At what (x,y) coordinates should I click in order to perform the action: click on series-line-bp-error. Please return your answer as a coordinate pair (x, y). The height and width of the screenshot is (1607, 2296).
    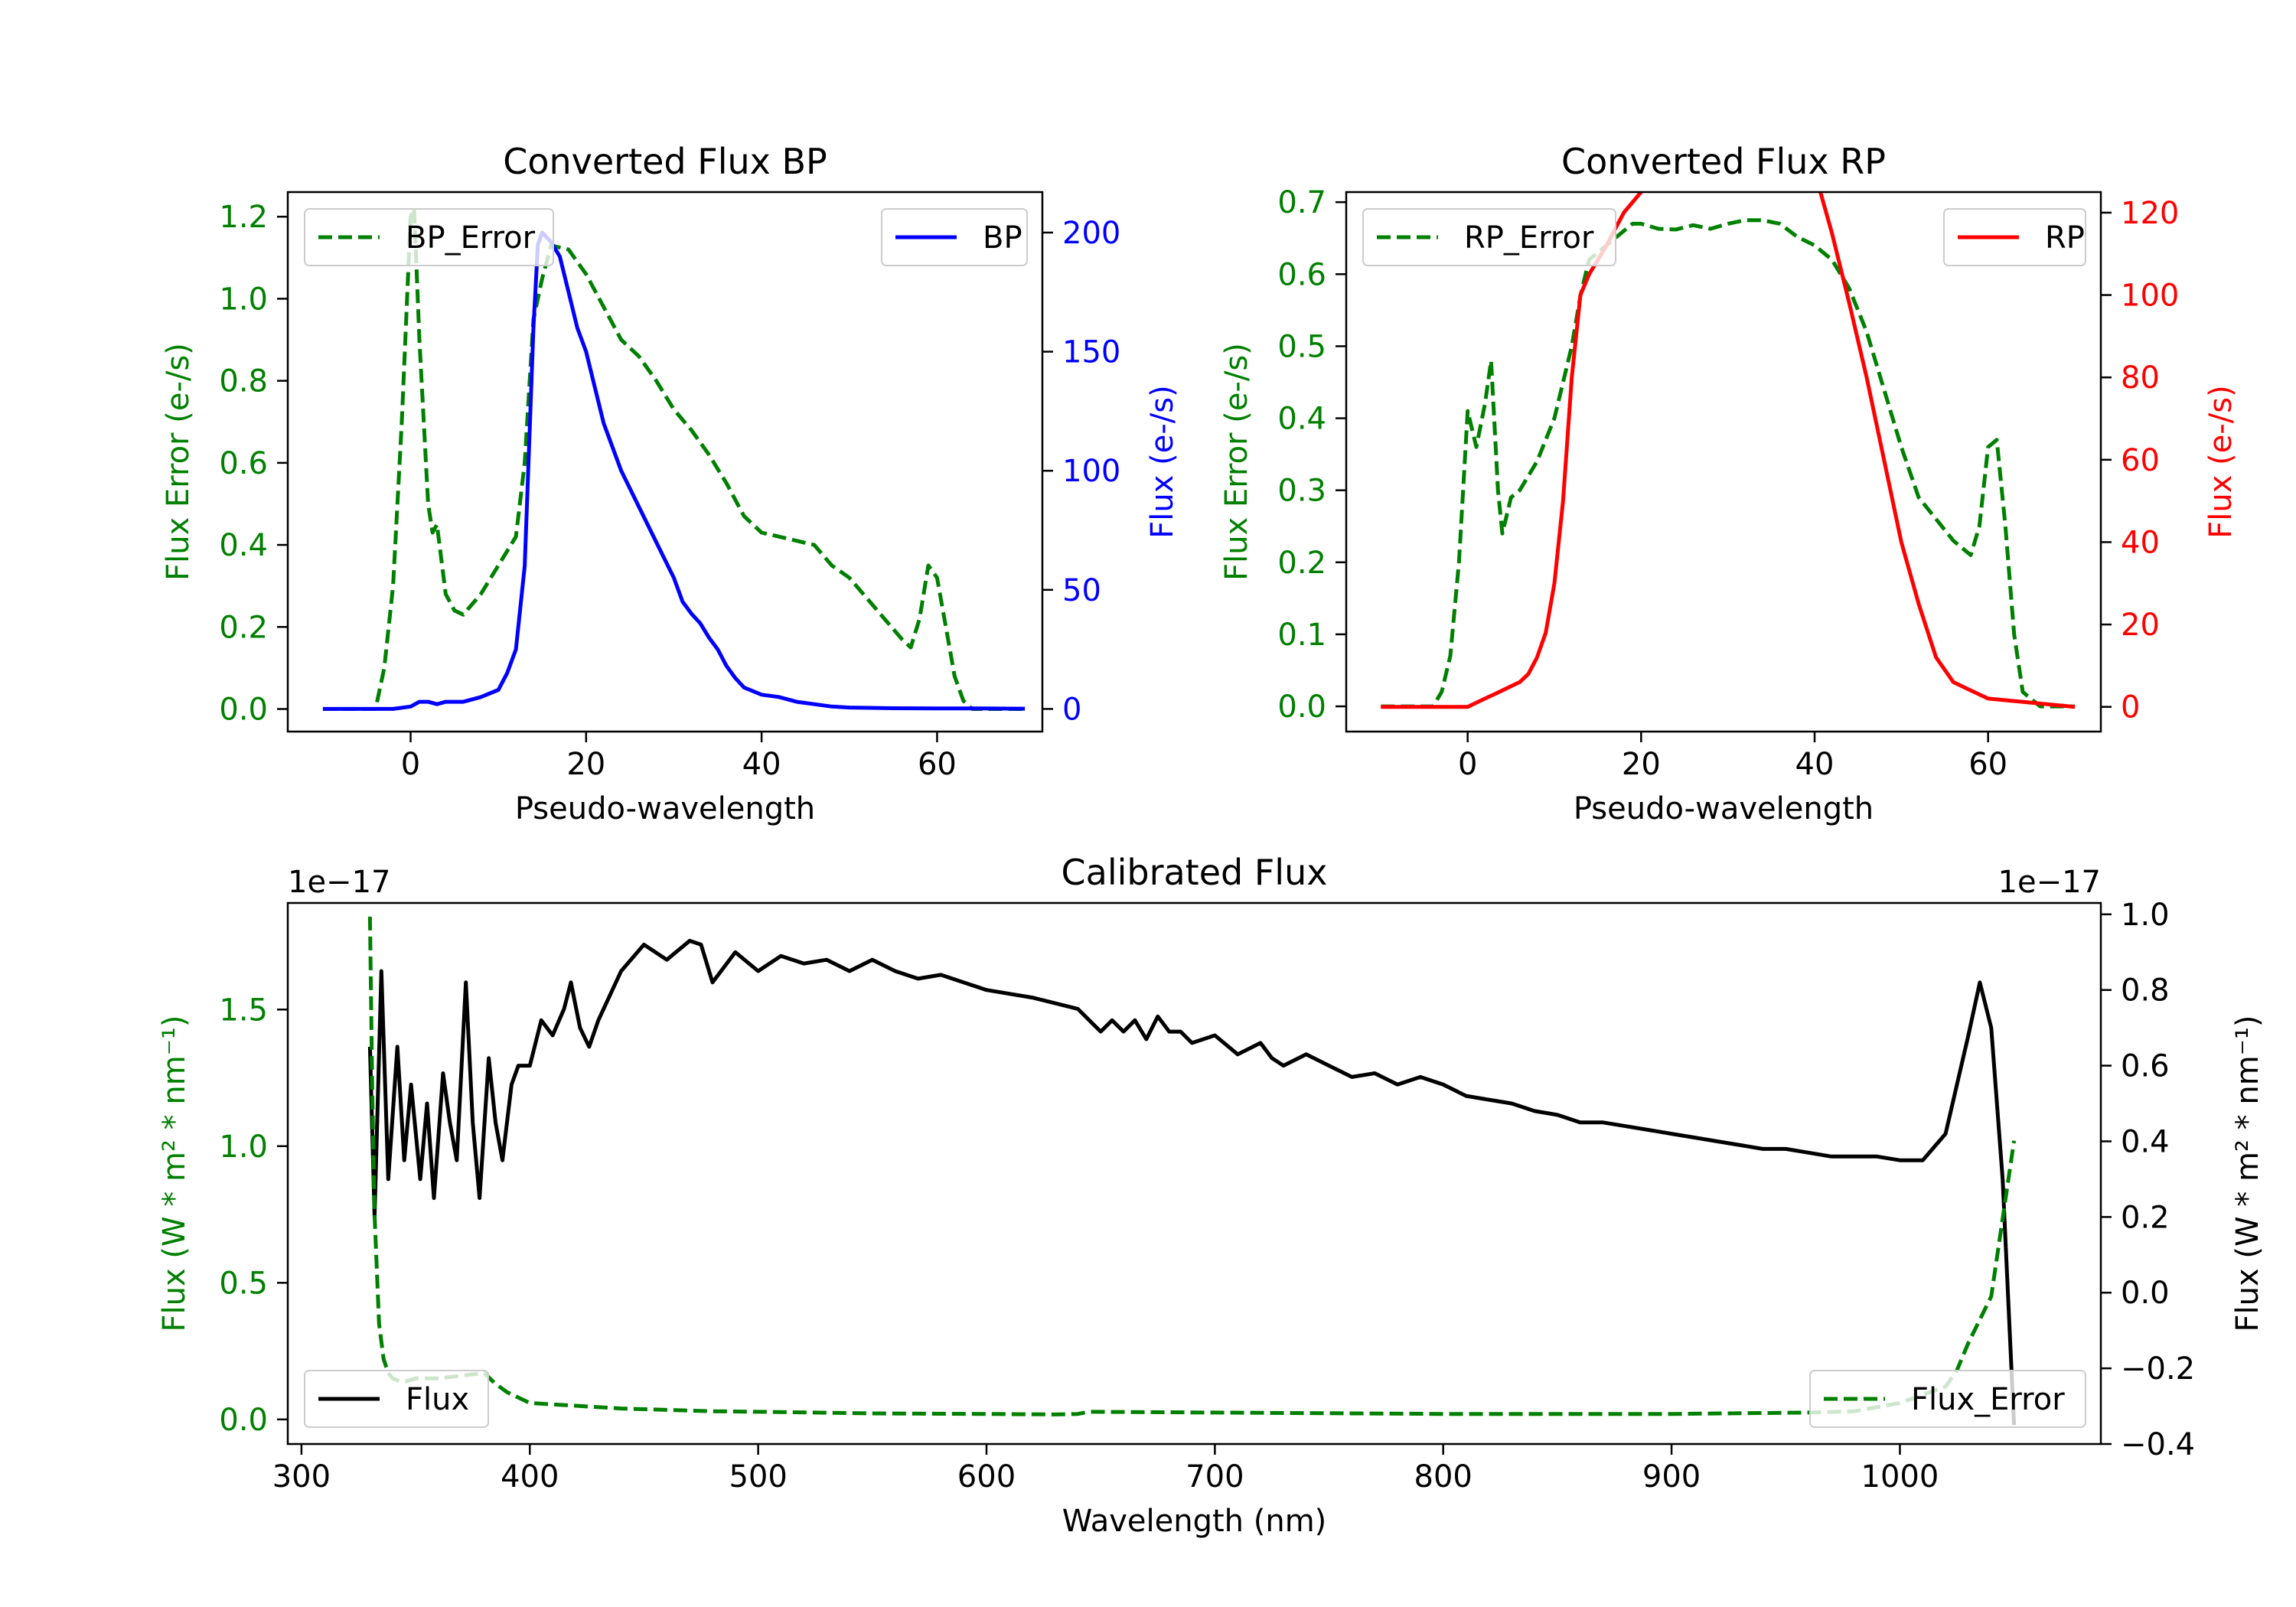
    Looking at the image, I should click on (674, 458).